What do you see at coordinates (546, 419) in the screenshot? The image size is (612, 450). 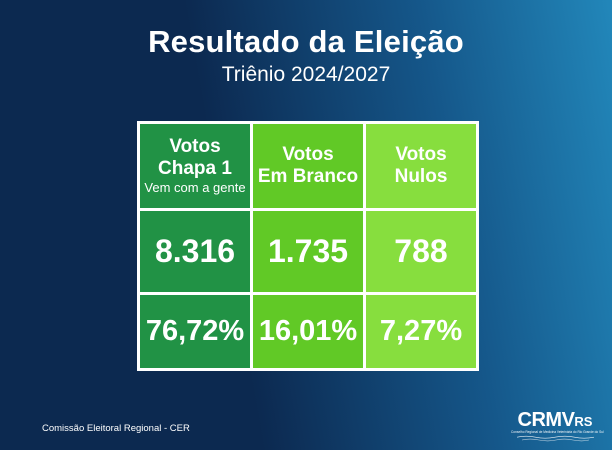 I see `logo-main-text: CRMV` at bounding box center [546, 419].